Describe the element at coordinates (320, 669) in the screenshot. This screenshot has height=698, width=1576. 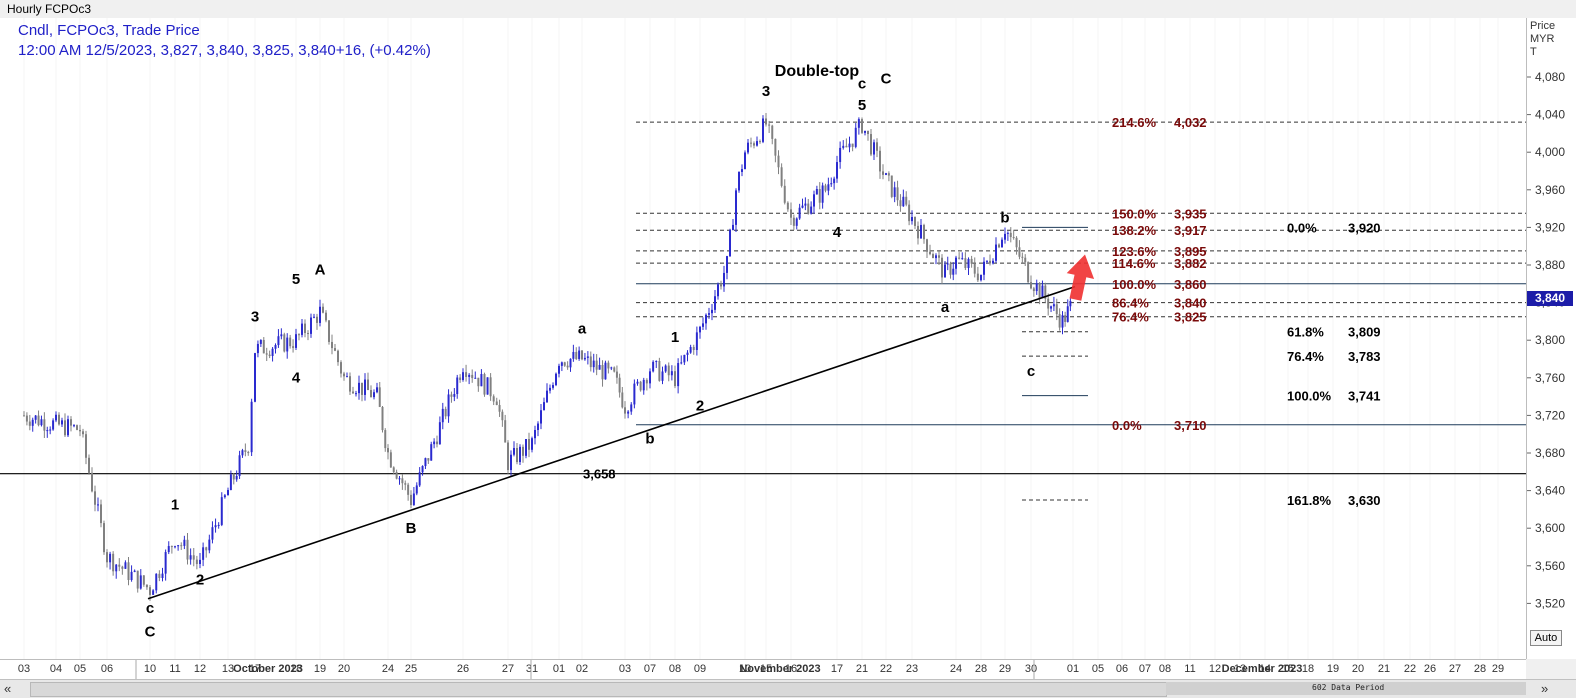
I see `date-tick-label: 19` at that location.